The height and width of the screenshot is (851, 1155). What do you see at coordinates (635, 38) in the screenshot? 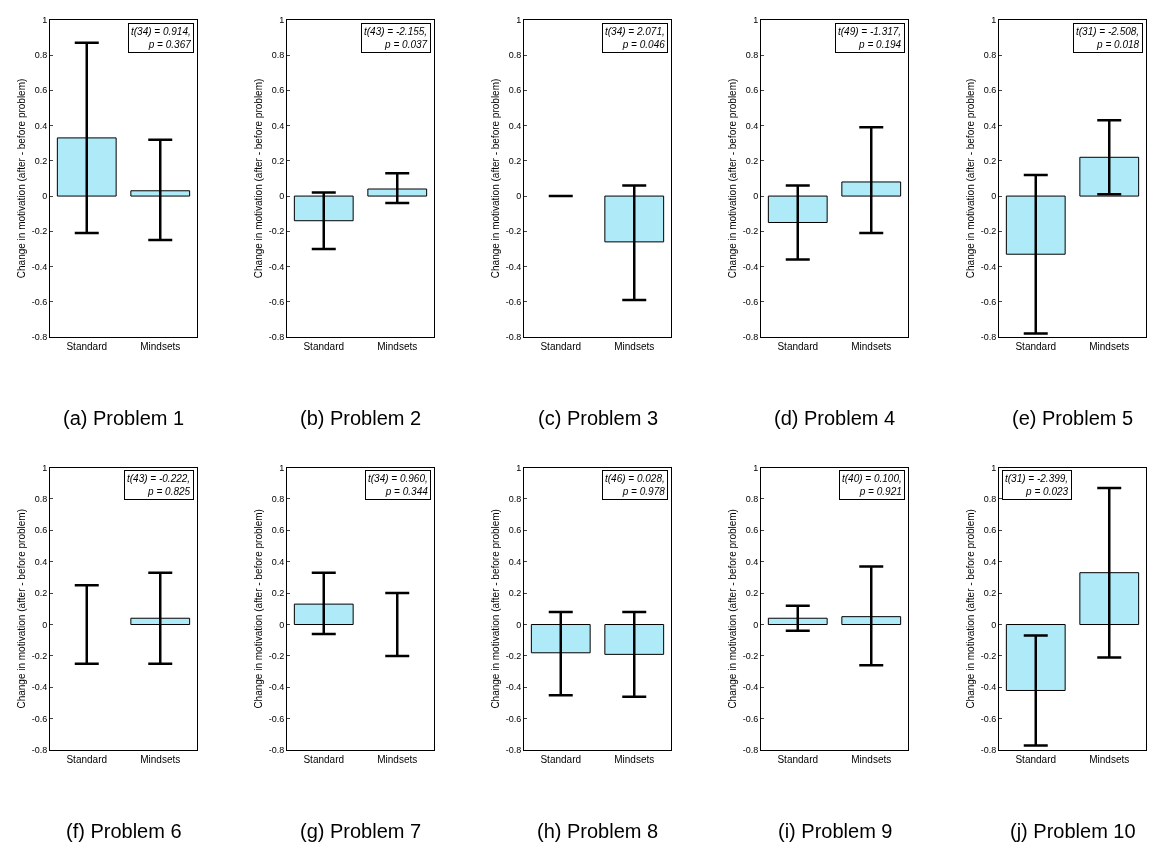
I see `annotation: t(34) = 2.071, p = 0.046` at bounding box center [635, 38].